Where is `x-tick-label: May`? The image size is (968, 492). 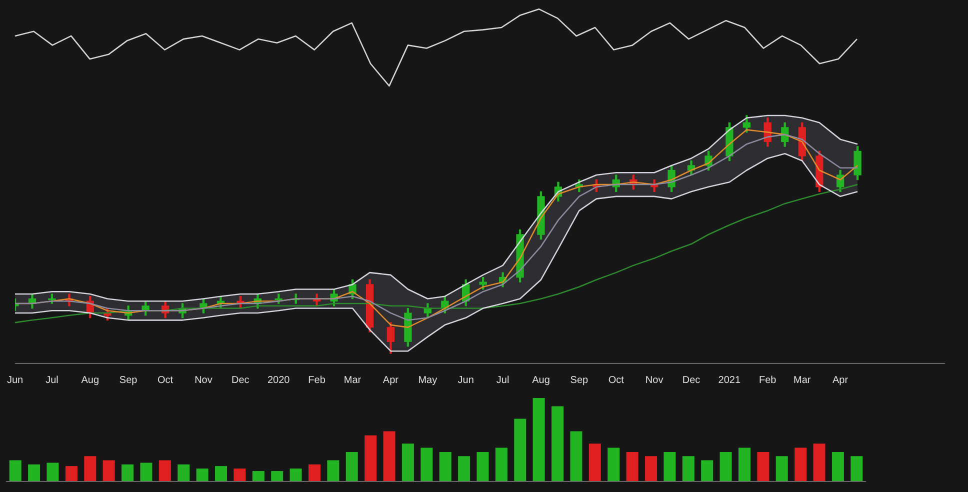 x-tick-label: May is located at coordinates (428, 380).